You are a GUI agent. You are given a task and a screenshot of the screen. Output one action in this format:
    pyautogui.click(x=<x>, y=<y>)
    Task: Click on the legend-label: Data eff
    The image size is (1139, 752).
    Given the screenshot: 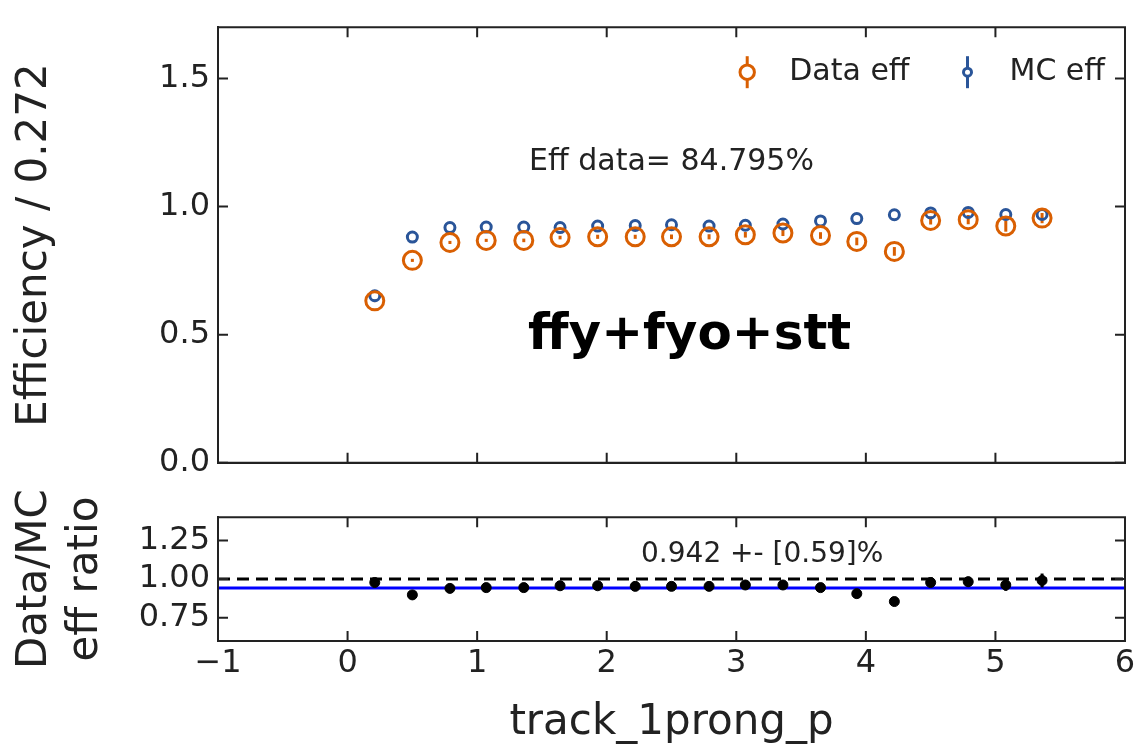 What is the action you would take?
    pyautogui.click(x=850, y=69)
    